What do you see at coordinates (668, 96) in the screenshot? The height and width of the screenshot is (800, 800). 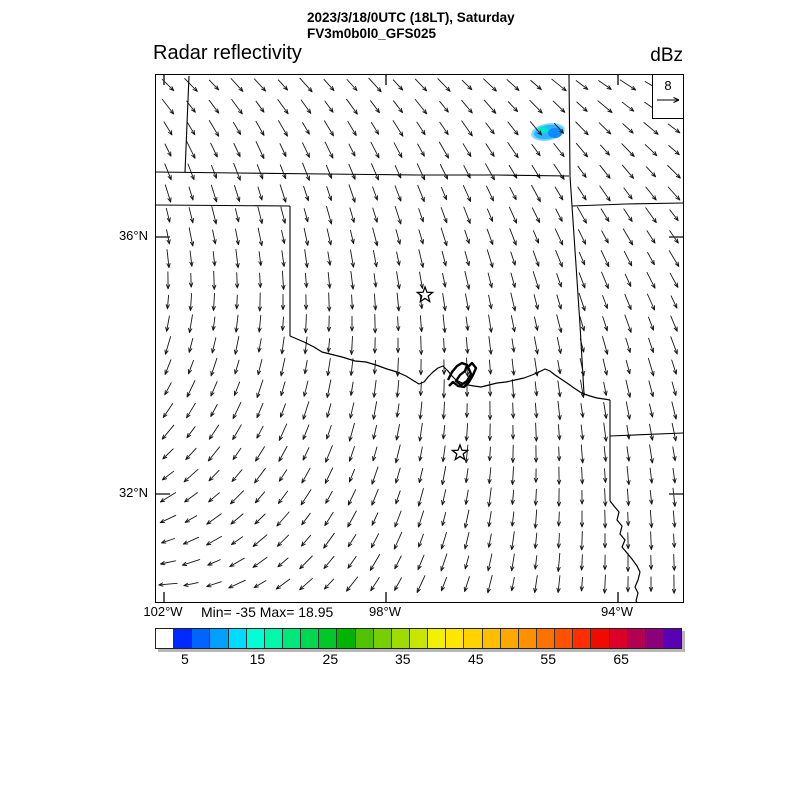 I see `wind-reference-legend: 8` at bounding box center [668, 96].